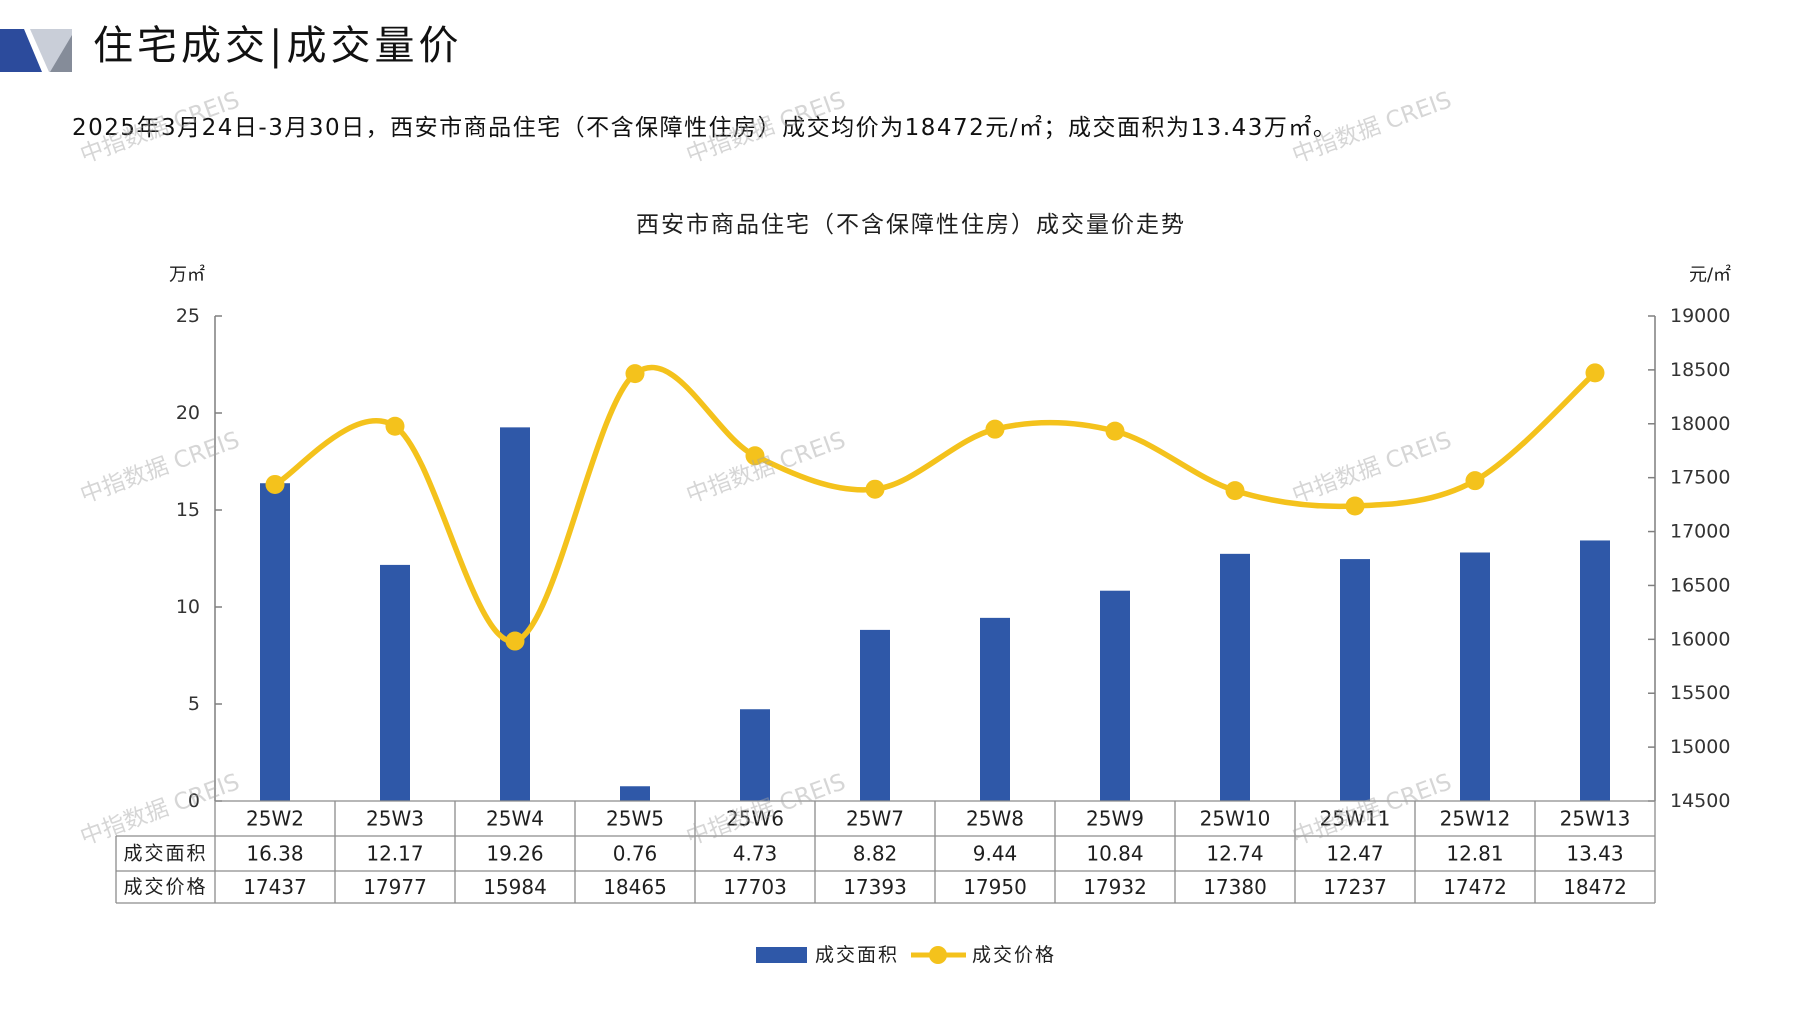  I want to click on table-cell-area: 0.76, so click(635, 854).